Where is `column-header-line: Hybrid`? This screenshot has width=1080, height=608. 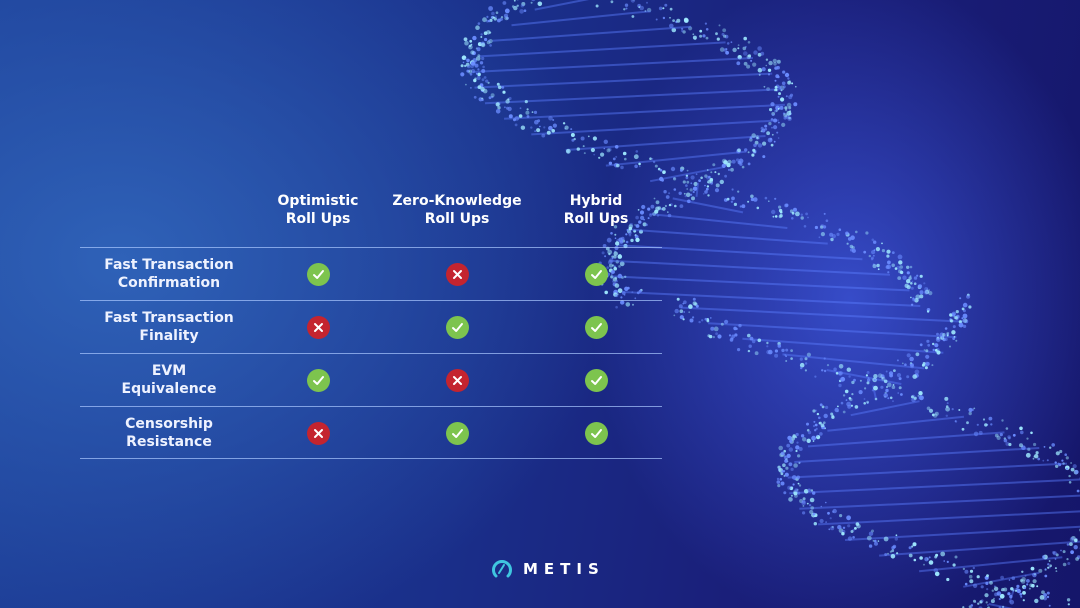 column-header-line: Hybrid is located at coordinates (596, 201).